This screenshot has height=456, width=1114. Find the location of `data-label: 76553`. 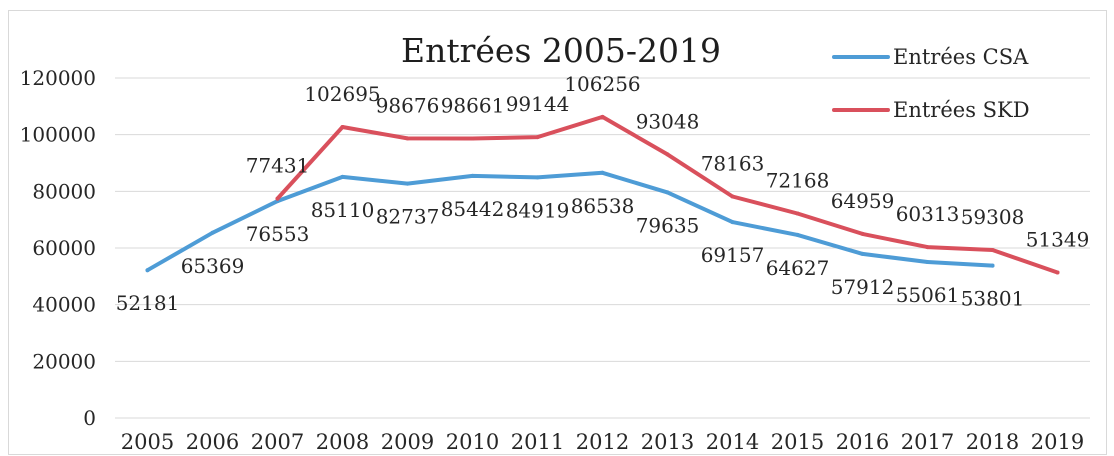

data-label: 76553 is located at coordinates (278, 234).